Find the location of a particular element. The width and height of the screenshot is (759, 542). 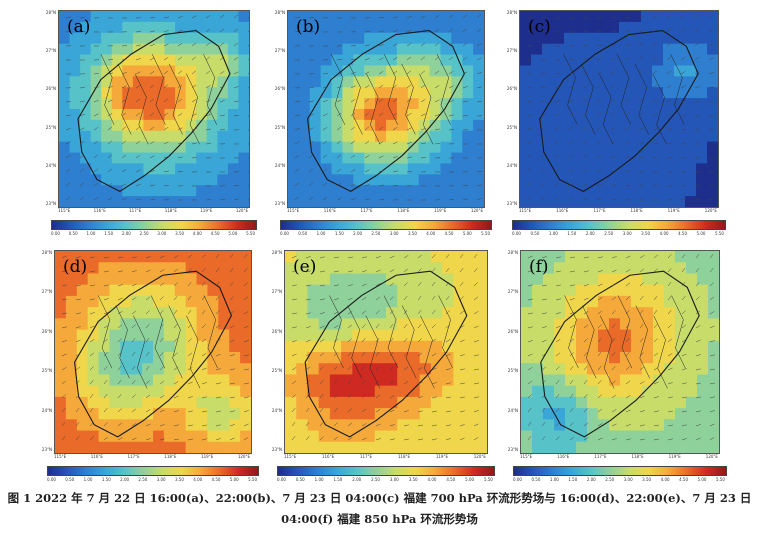

y-tick-label: 28°N is located at coordinates (50, 12).